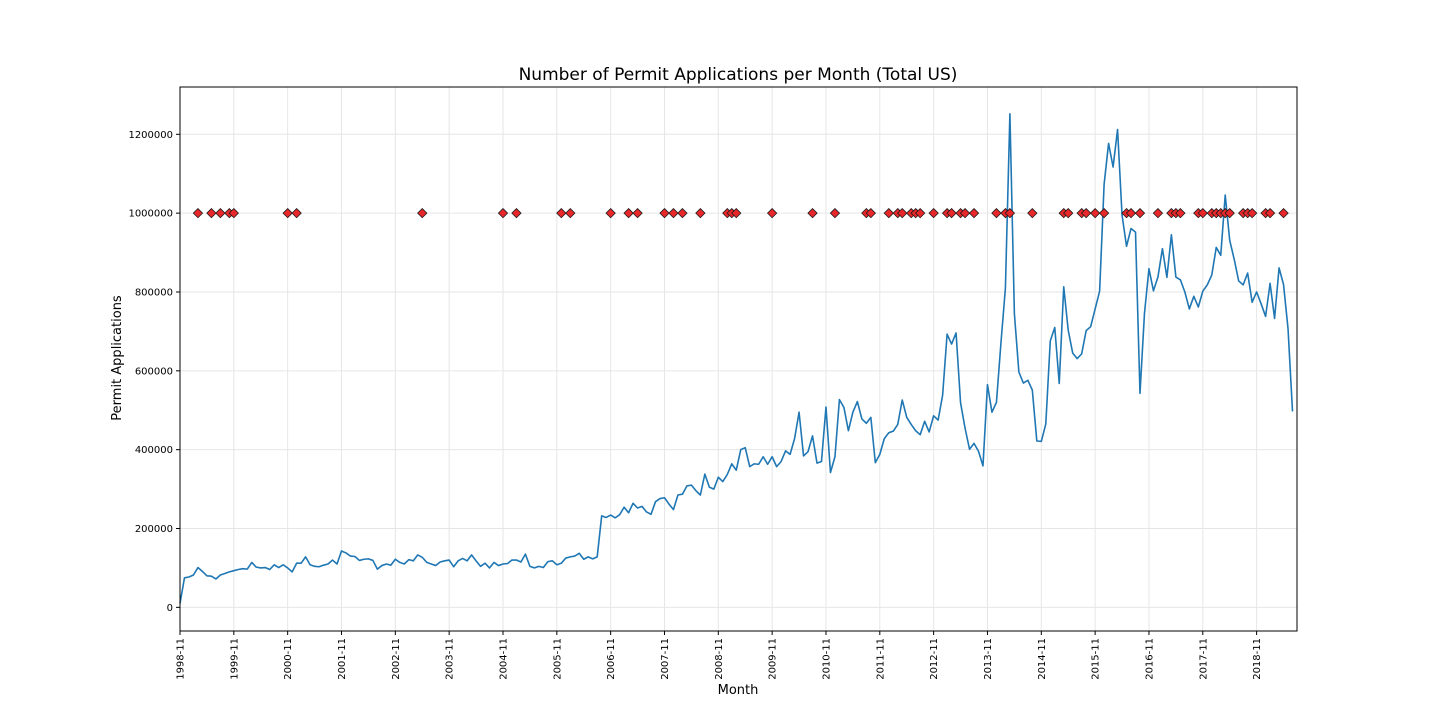  I want to click on y-axis-ticks: 0 200000 400000 600000 800000 1000000 1200000, so click(154, 372).